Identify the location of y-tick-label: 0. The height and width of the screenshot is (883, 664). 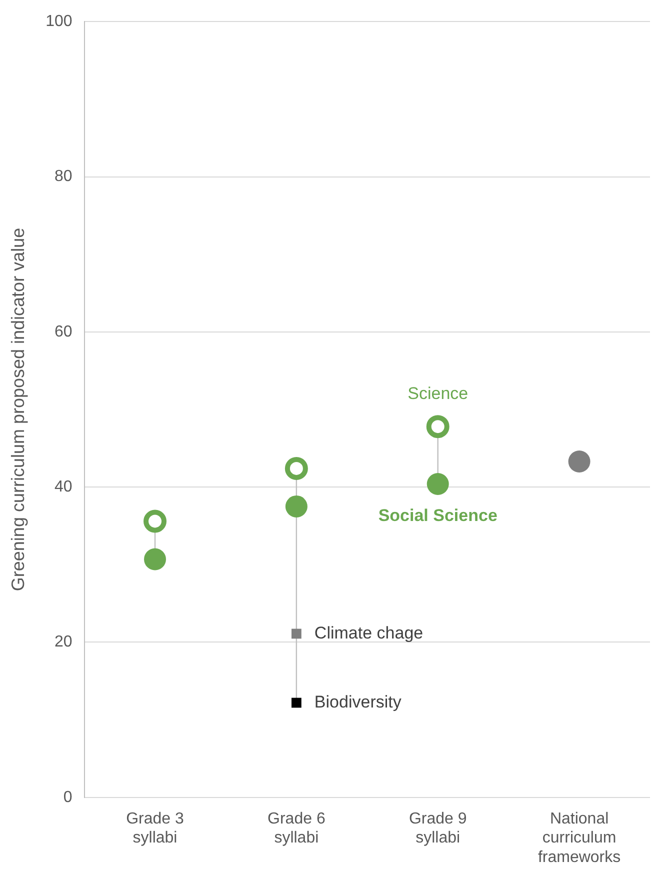
(67, 797).